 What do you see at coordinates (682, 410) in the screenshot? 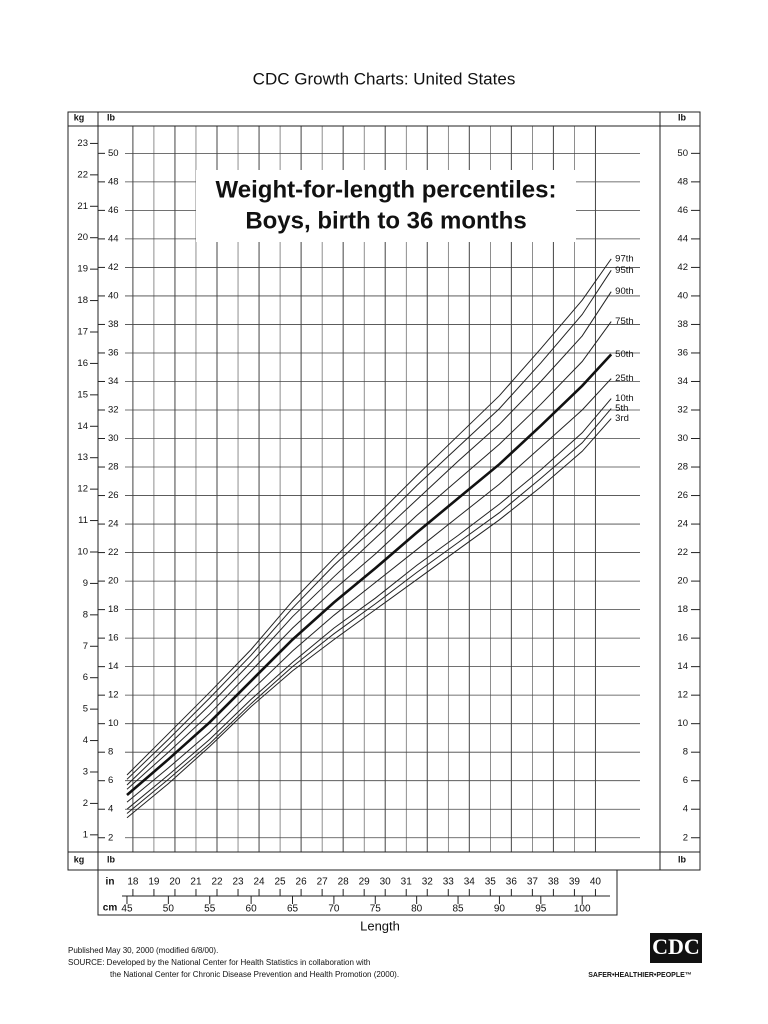
I see `y-tick-label: 32` at bounding box center [682, 410].